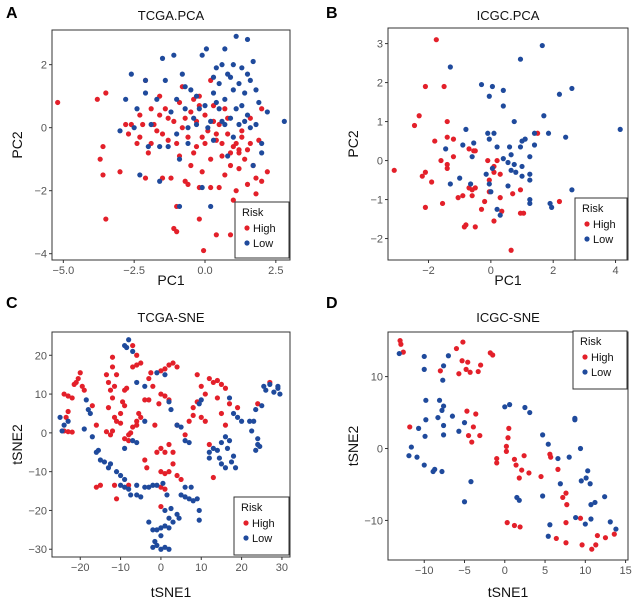 The height and width of the screenshot is (600, 633). I want to click on y-axis-label: tSNE2, so click(353, 446).